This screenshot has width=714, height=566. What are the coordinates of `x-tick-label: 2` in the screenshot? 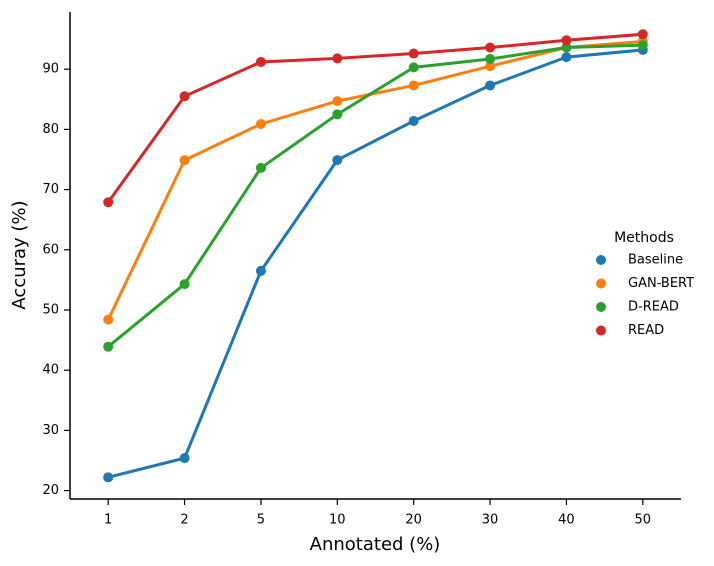 It's located at (184, 520).